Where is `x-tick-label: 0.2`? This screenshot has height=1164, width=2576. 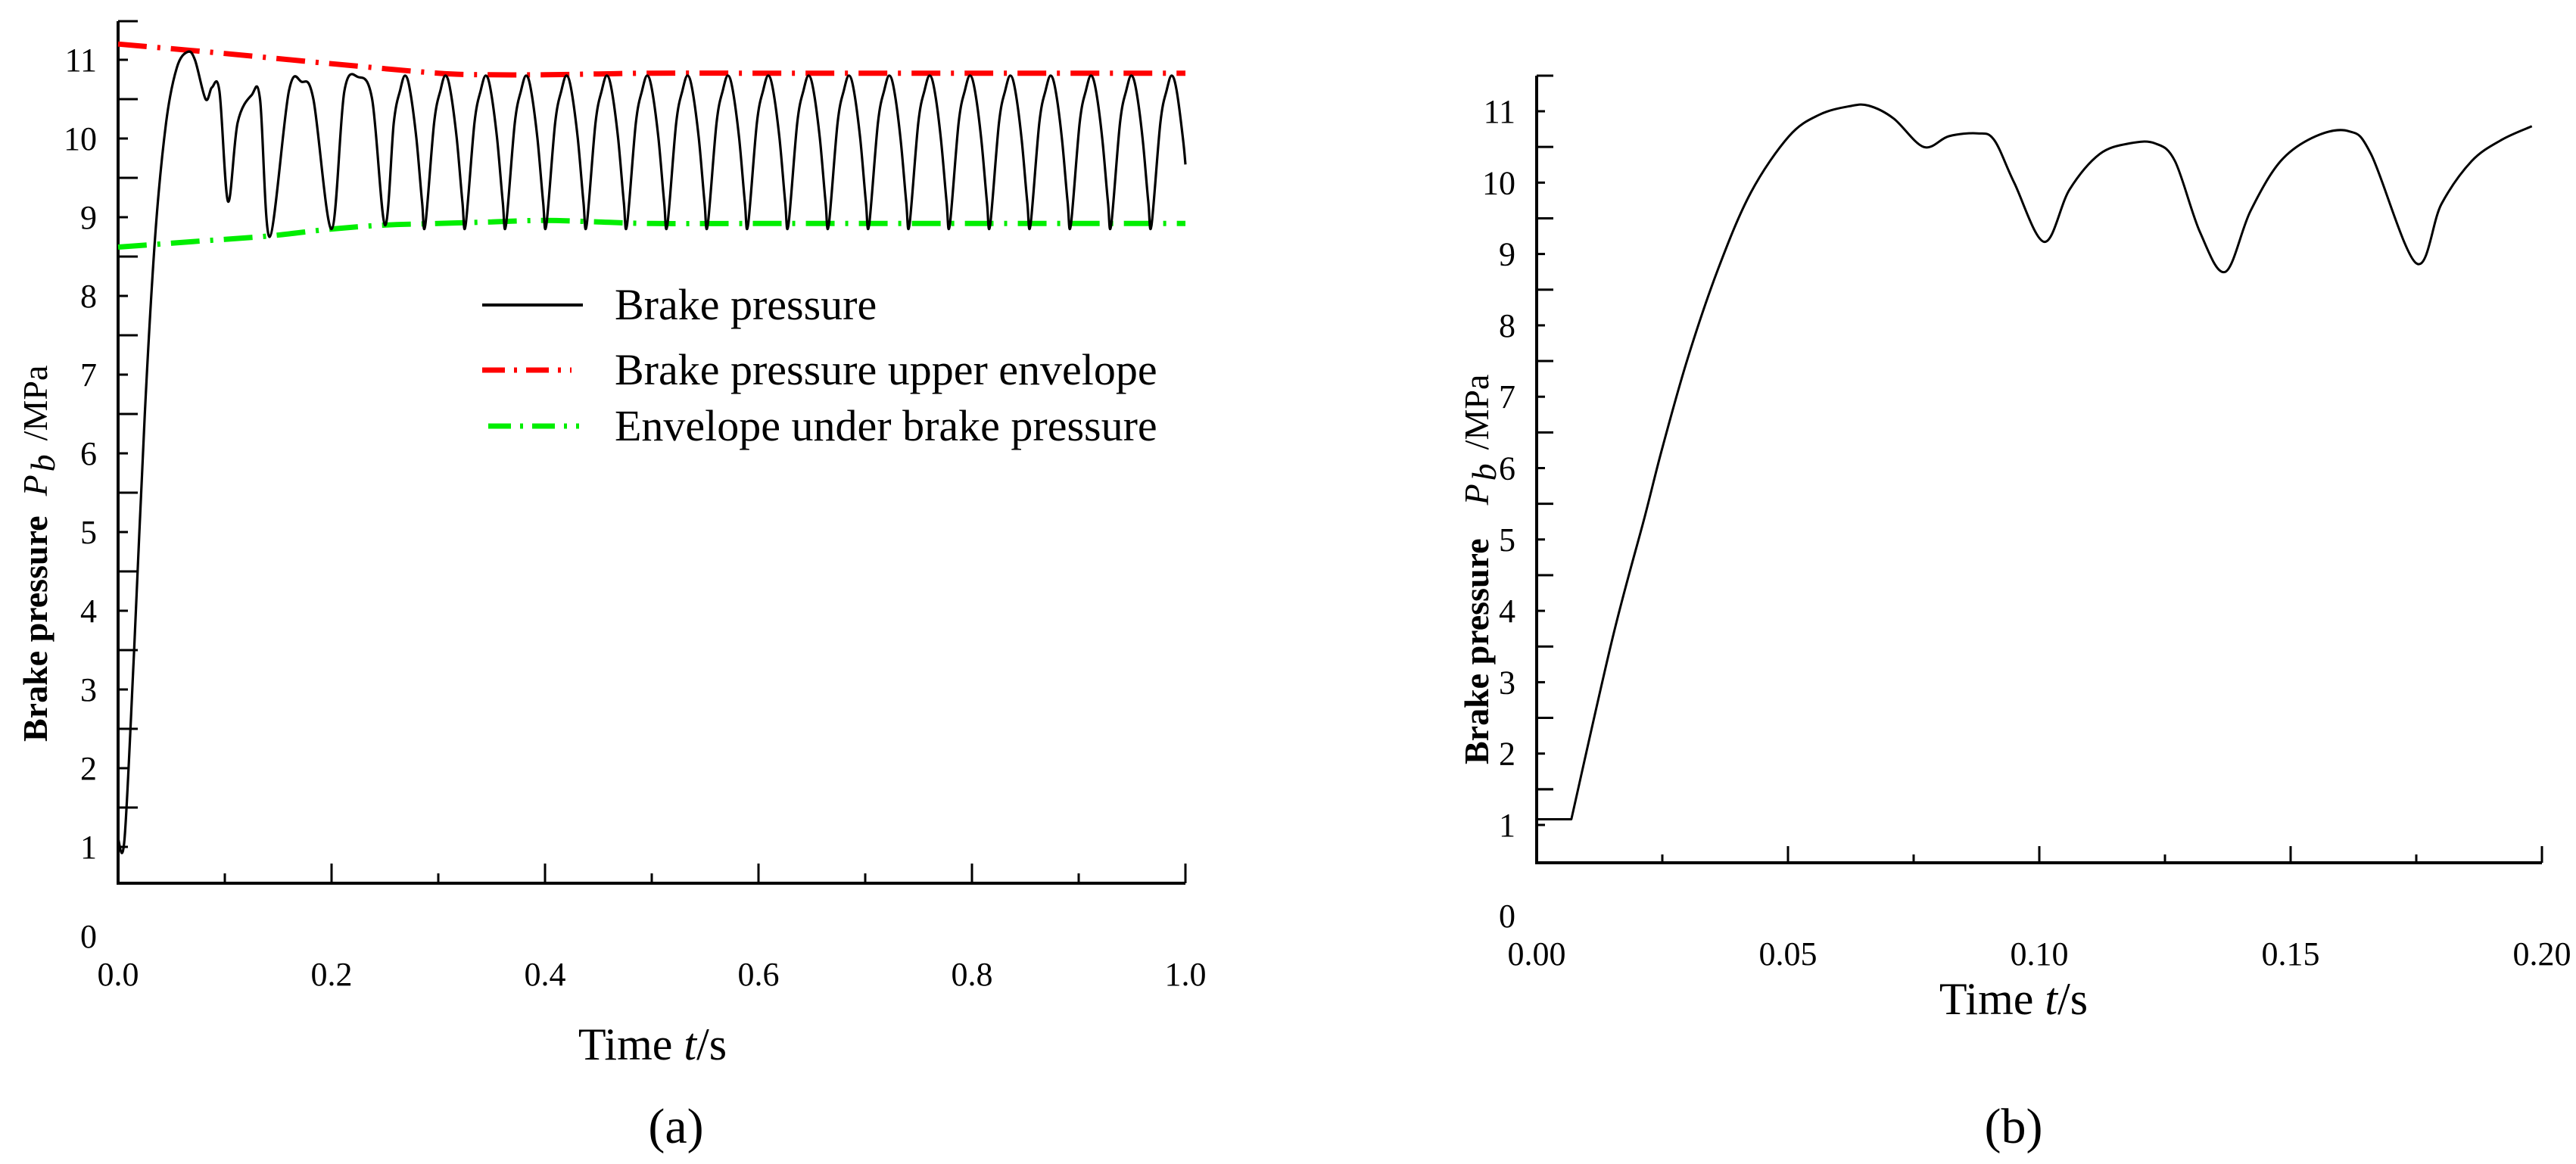
x-tick-label: 0.2 is located at coordinates (332, 974).